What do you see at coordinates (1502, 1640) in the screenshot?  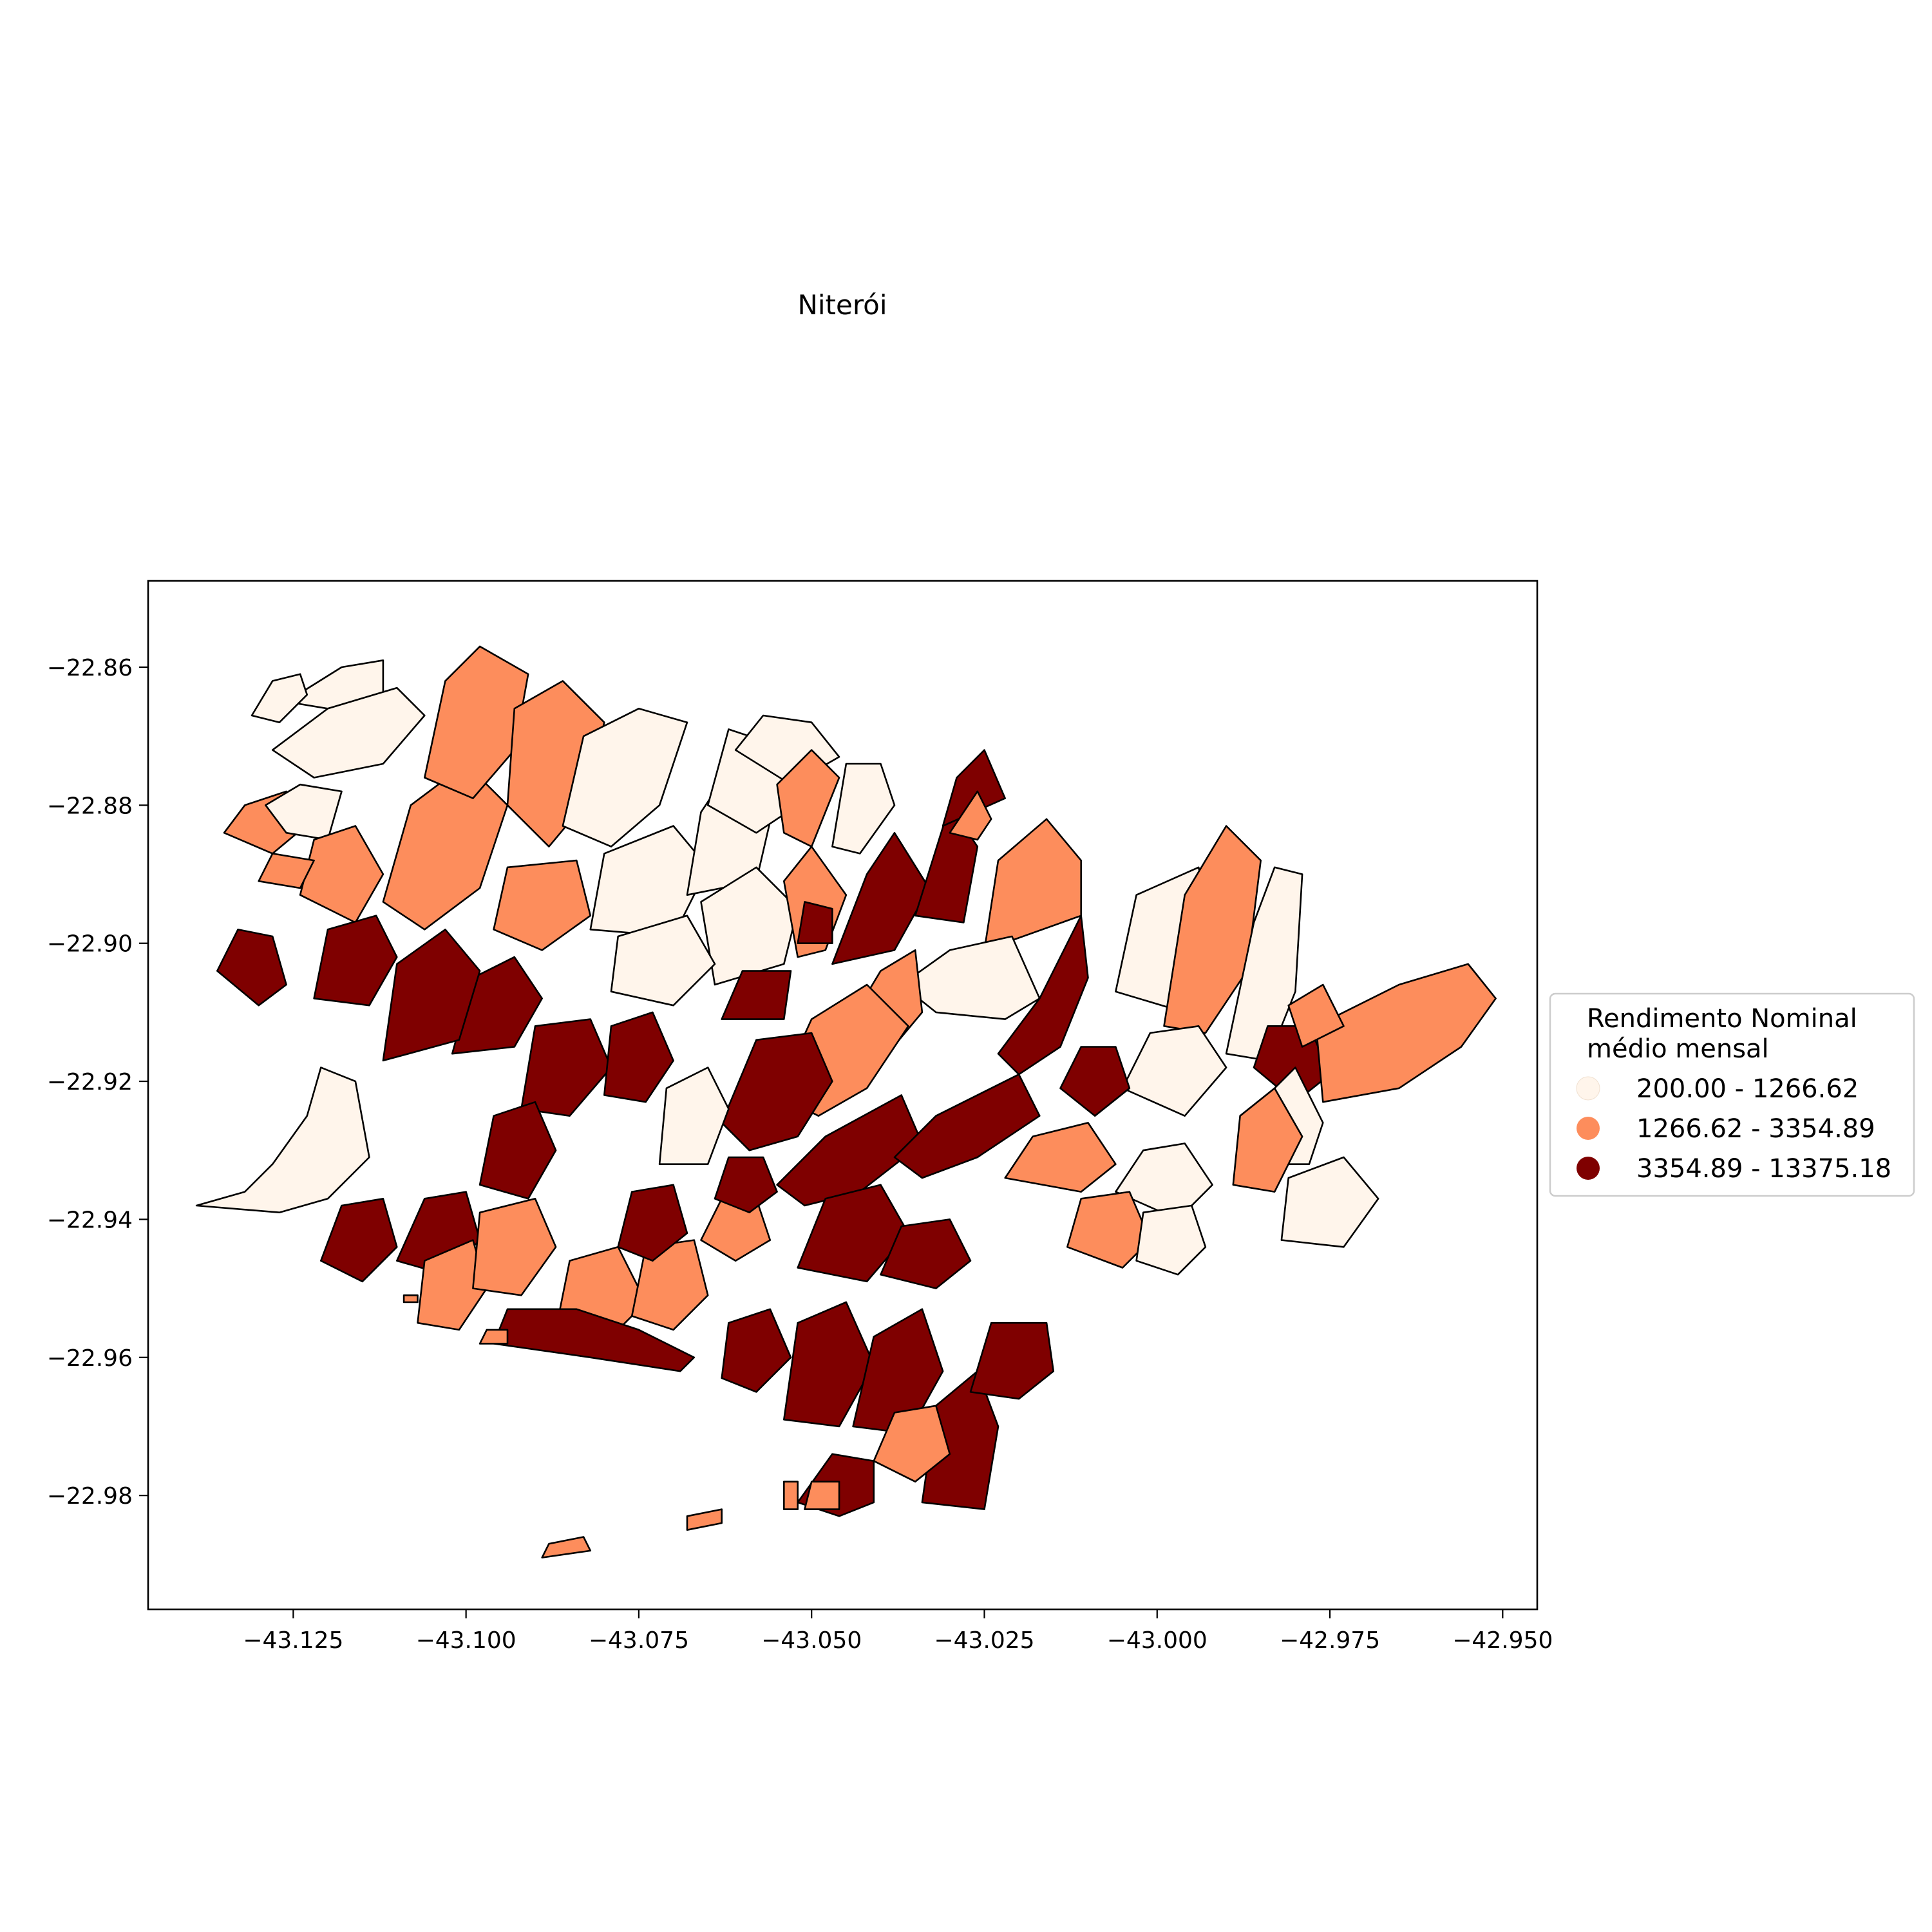 I see `x-tick-label: −42.950` at bounding box center [1502, 1640].